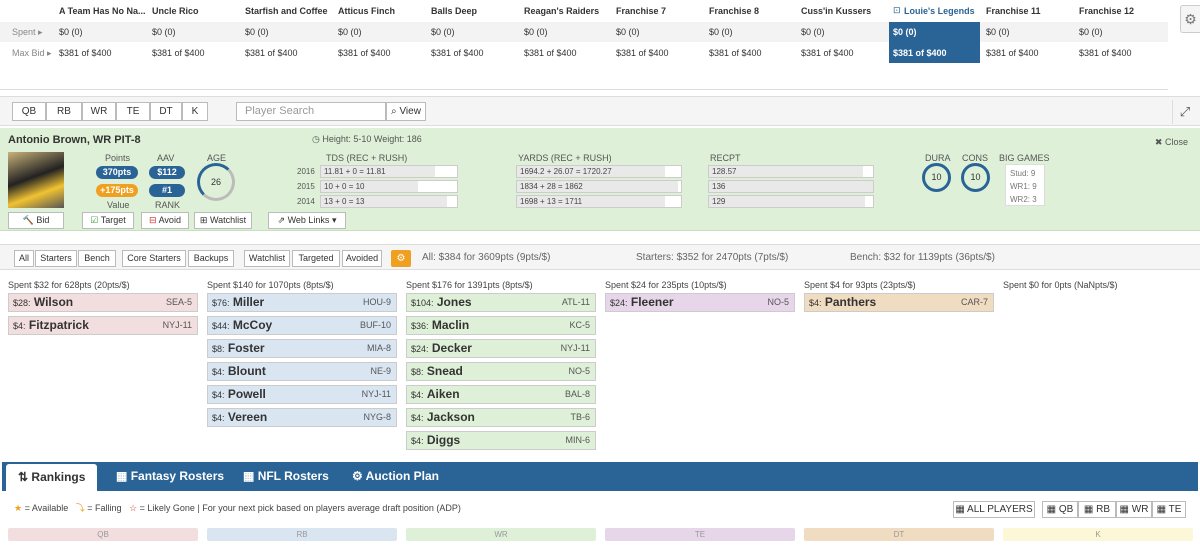 The width and height of the screenshot is (1200, 547). Describe the element at coordinates (641, 11) in the screenshot. I see `team-name: Franchise 7` at that location.